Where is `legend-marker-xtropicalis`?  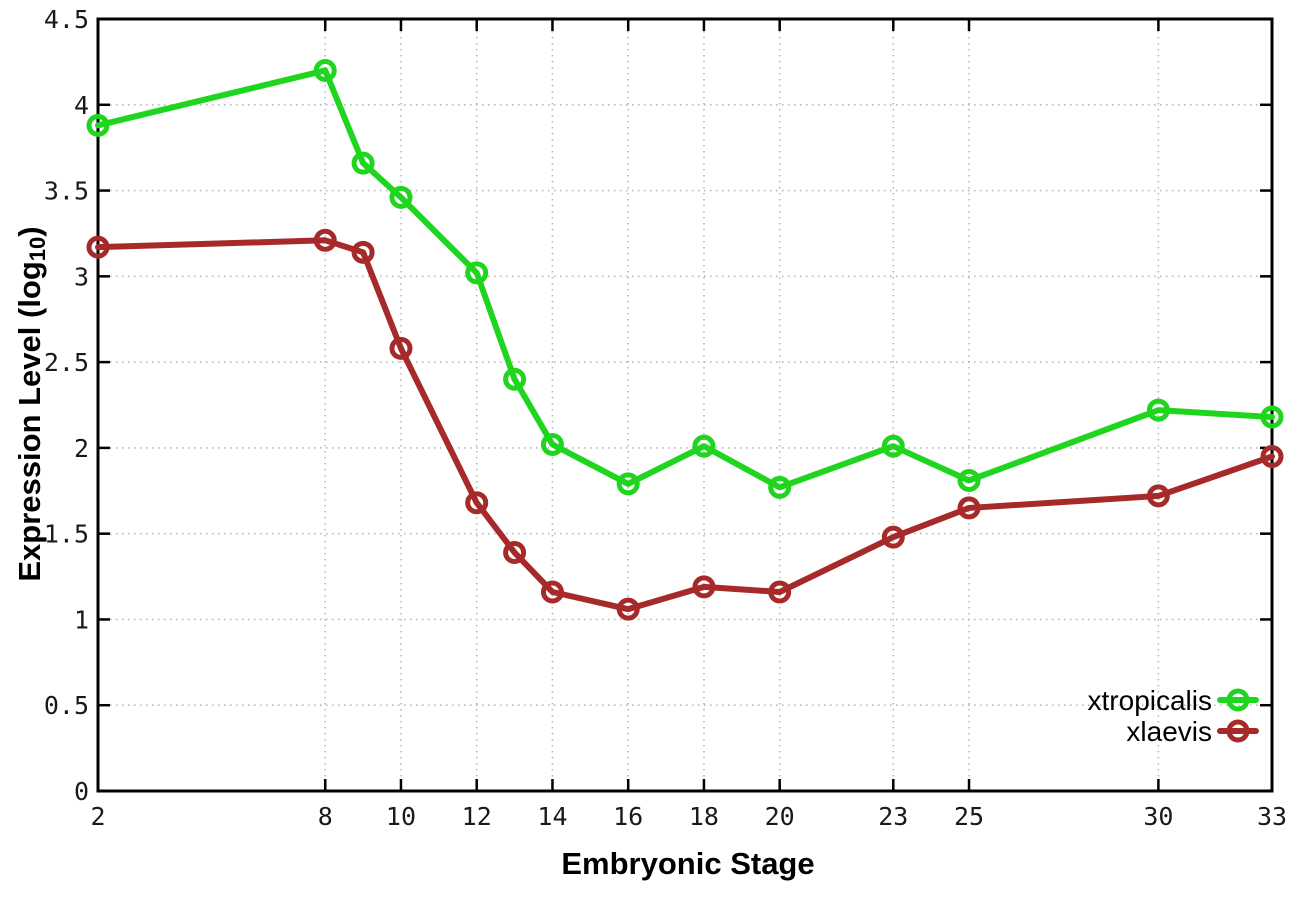
legend-marker-xtropicalis is located at coordinates (1238, 700).